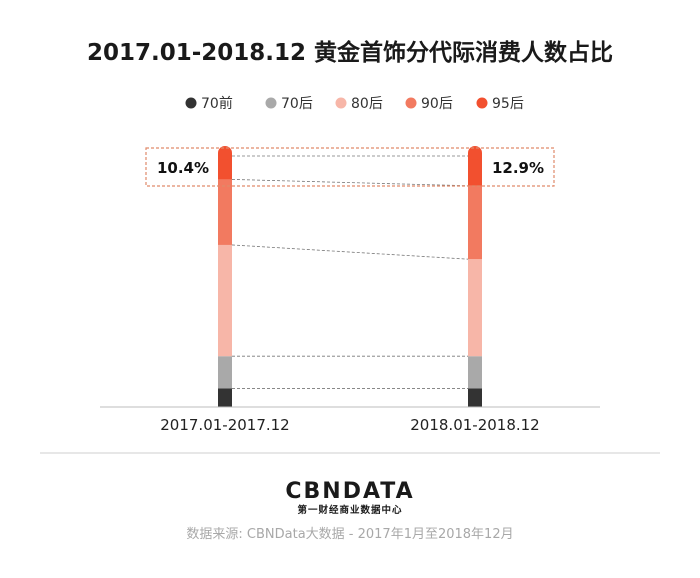  Describe the element at coordinates (349, 510) in the screenshot. I see `brand-logo-subtitle: 第一财经商业数据中心` at that location.